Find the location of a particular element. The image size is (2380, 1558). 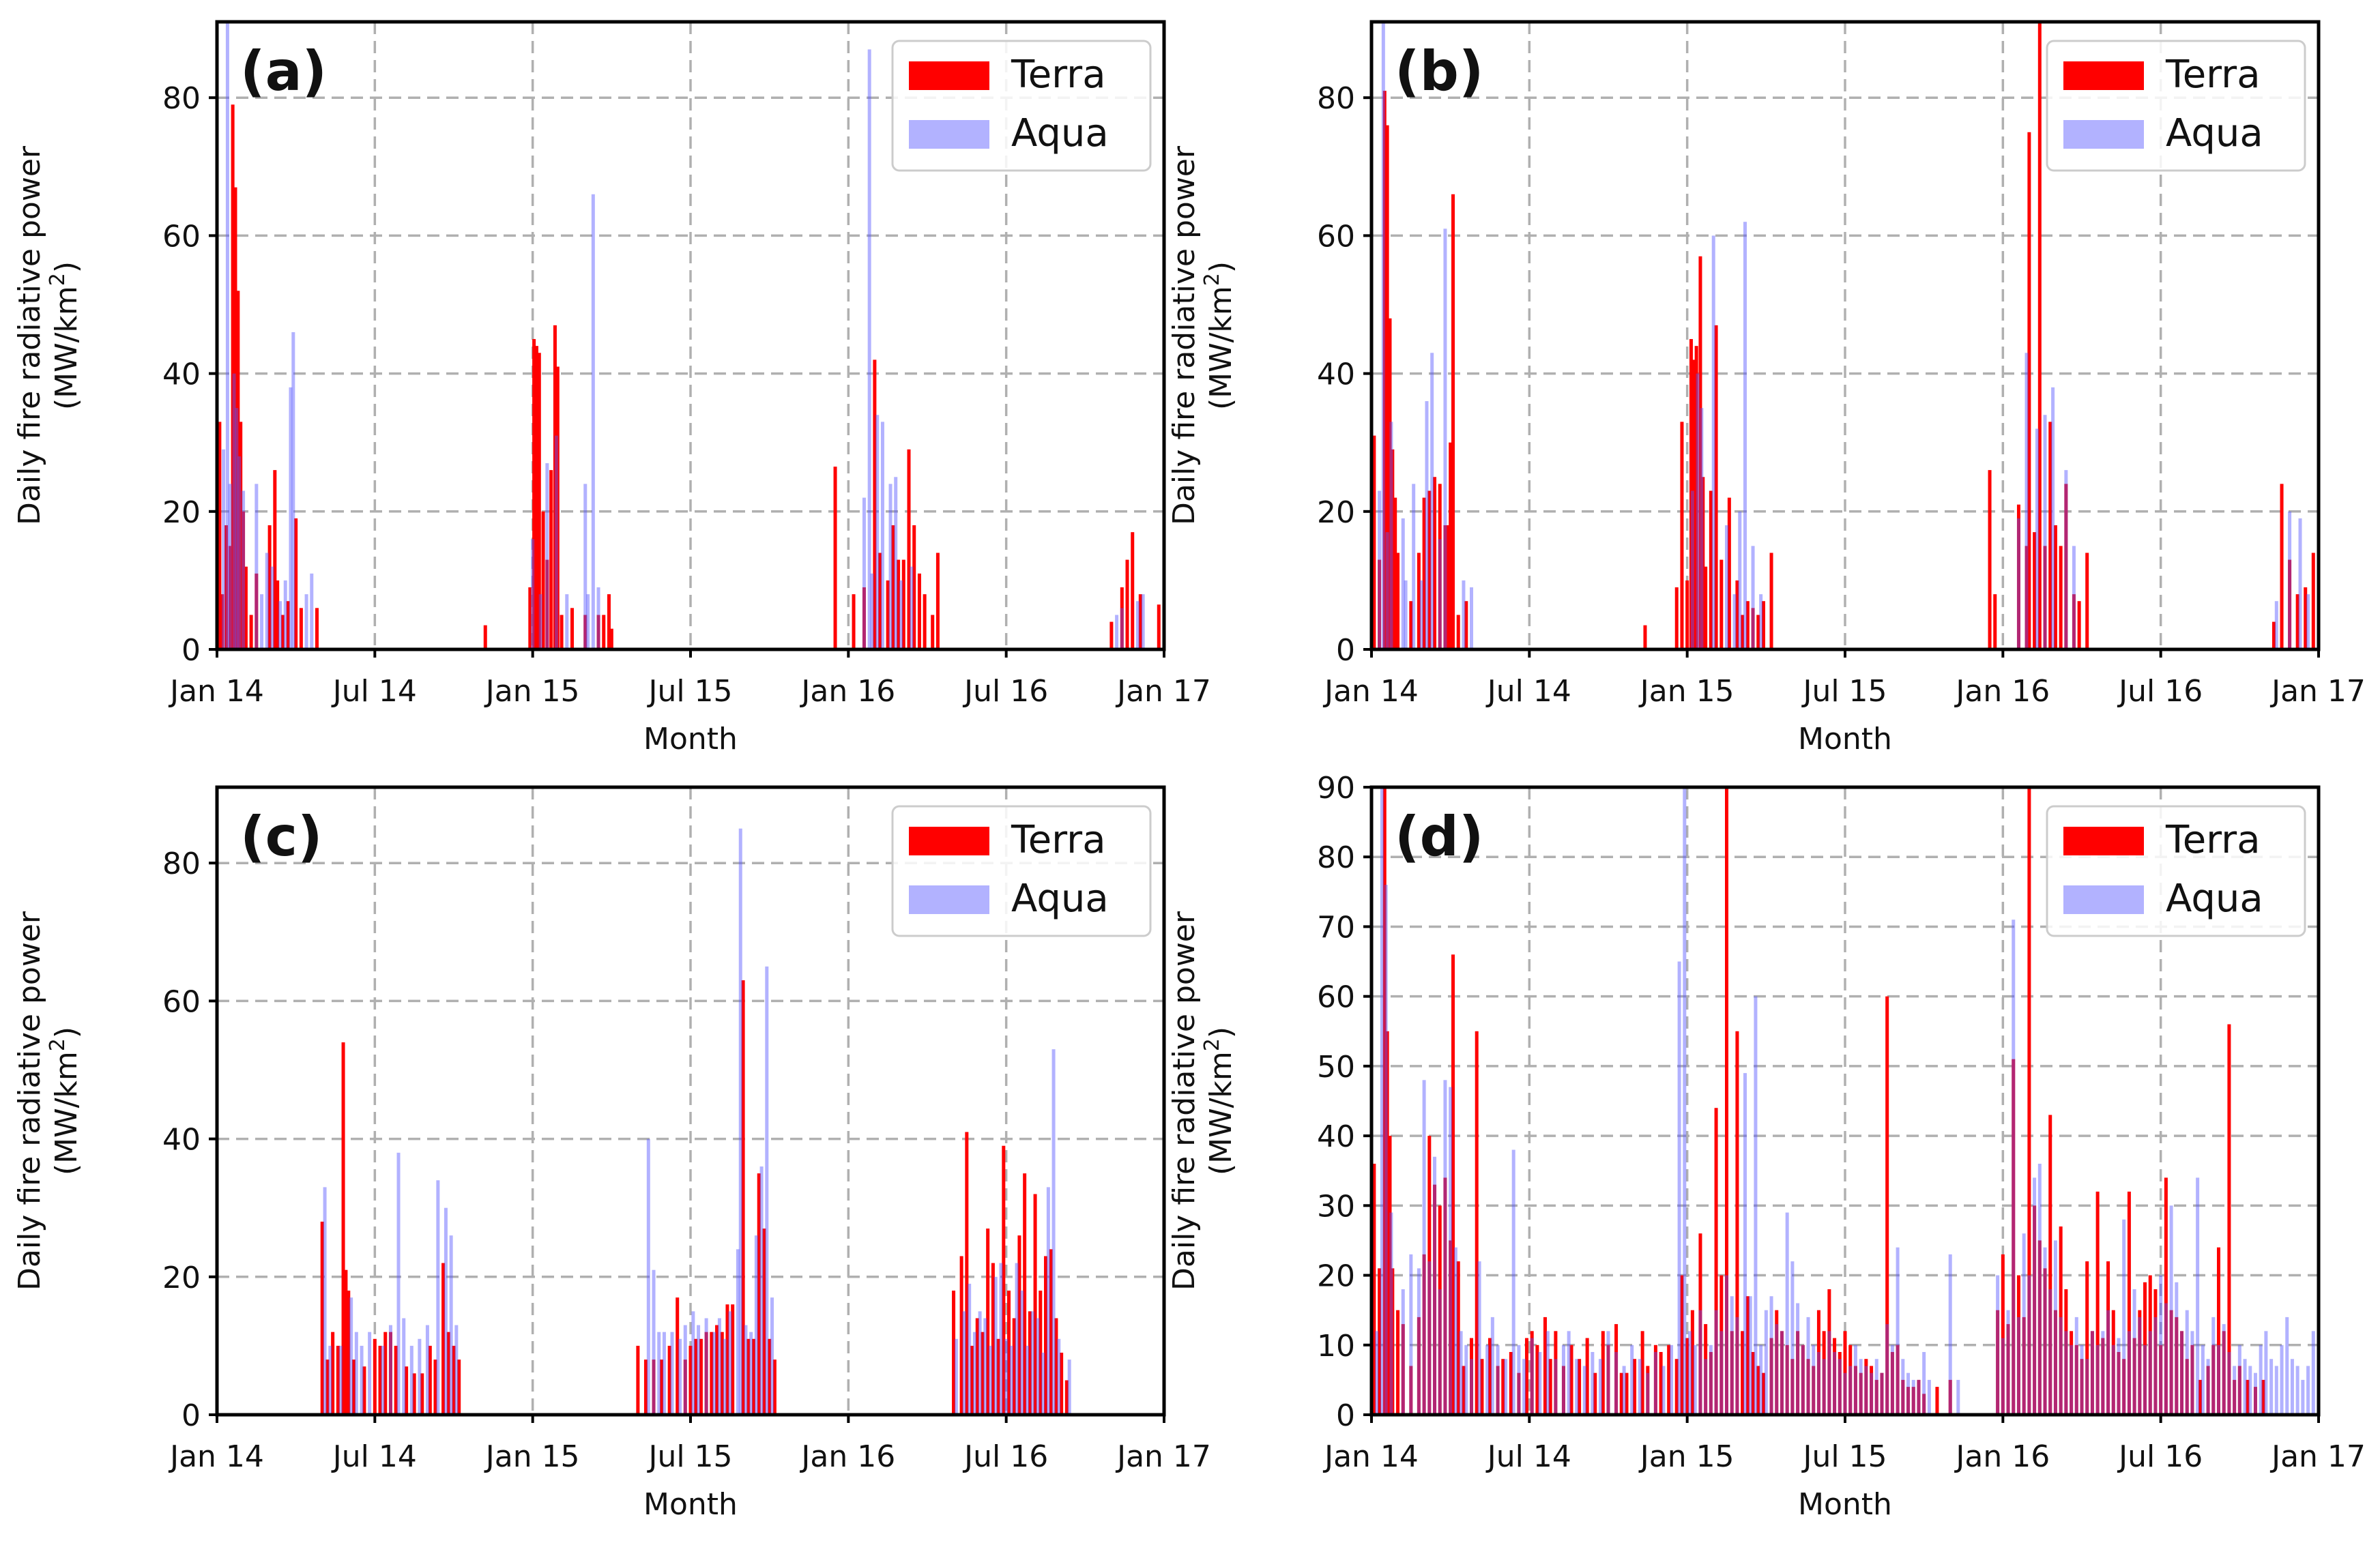

panel-label: (c) is located at coordinates (281, 836).